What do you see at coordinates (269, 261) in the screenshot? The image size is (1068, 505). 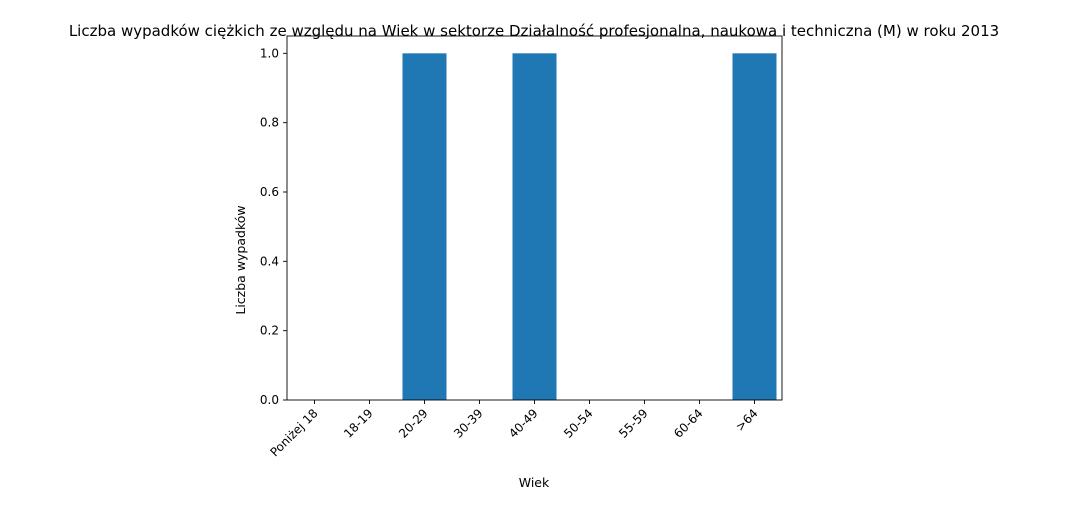 I see `y-tick-label-2: 0.4` at bounding box center [269, 261].